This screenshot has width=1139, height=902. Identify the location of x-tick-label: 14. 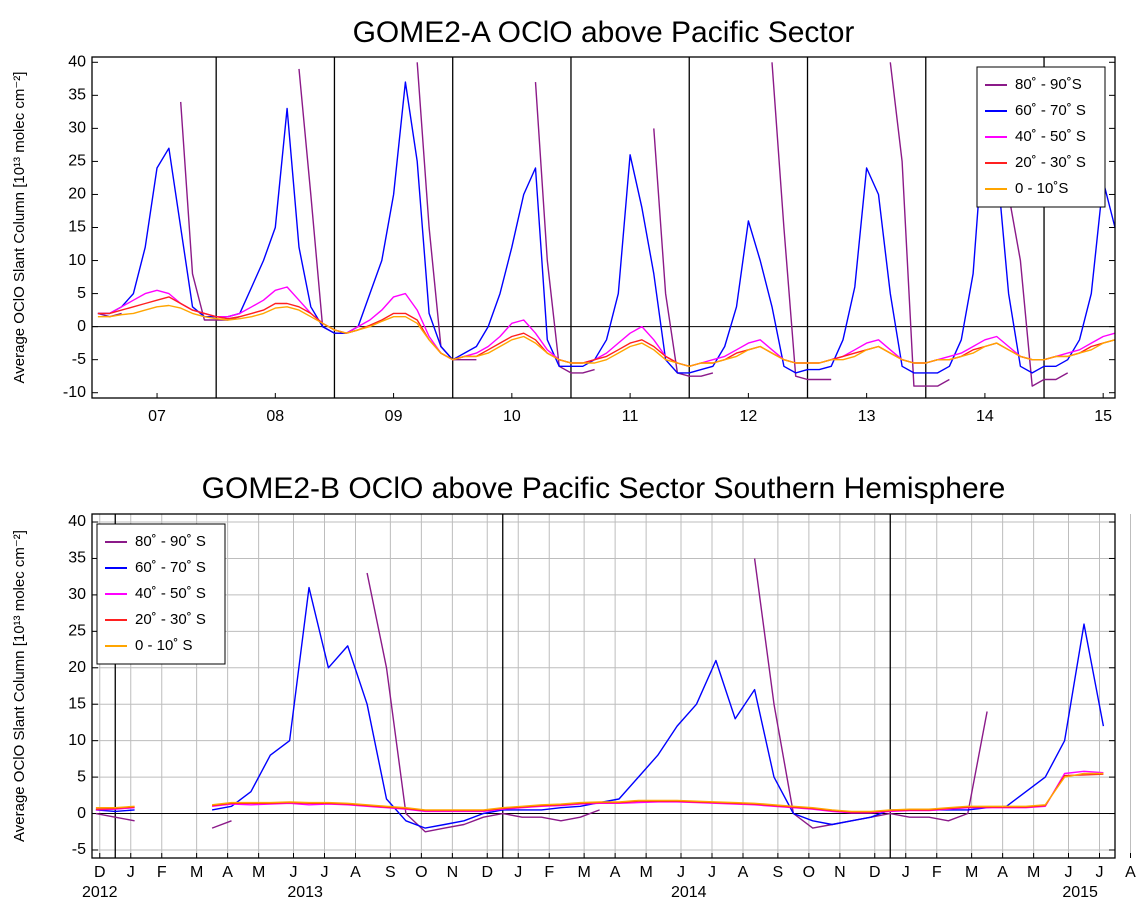
(985, 416).